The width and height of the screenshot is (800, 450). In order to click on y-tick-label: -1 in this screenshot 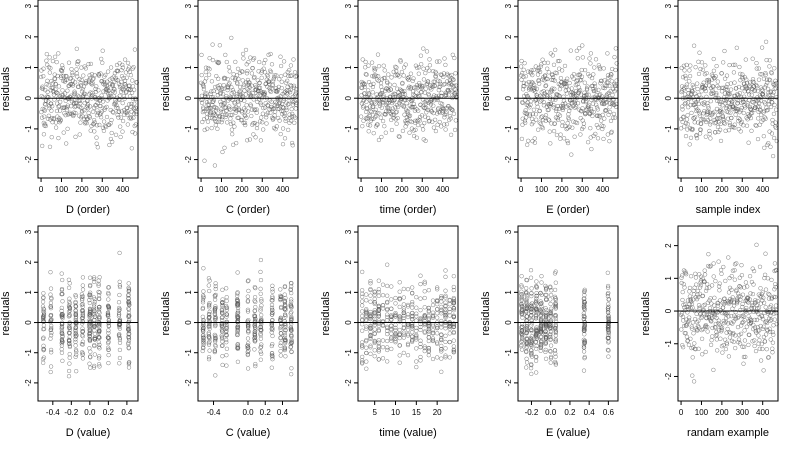, I will do `click(188, 129)`.